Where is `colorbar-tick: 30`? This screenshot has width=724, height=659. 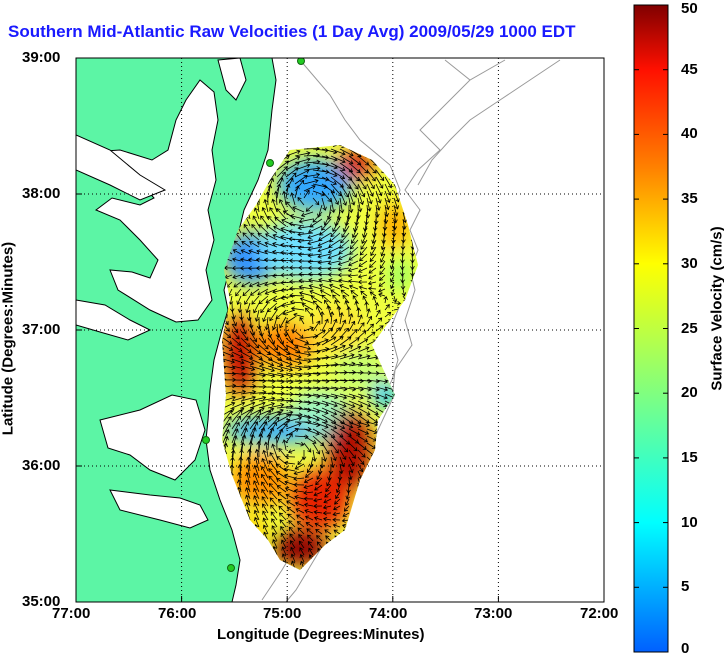 colorbar-tick: 30 is located at coordinates (689, 263).